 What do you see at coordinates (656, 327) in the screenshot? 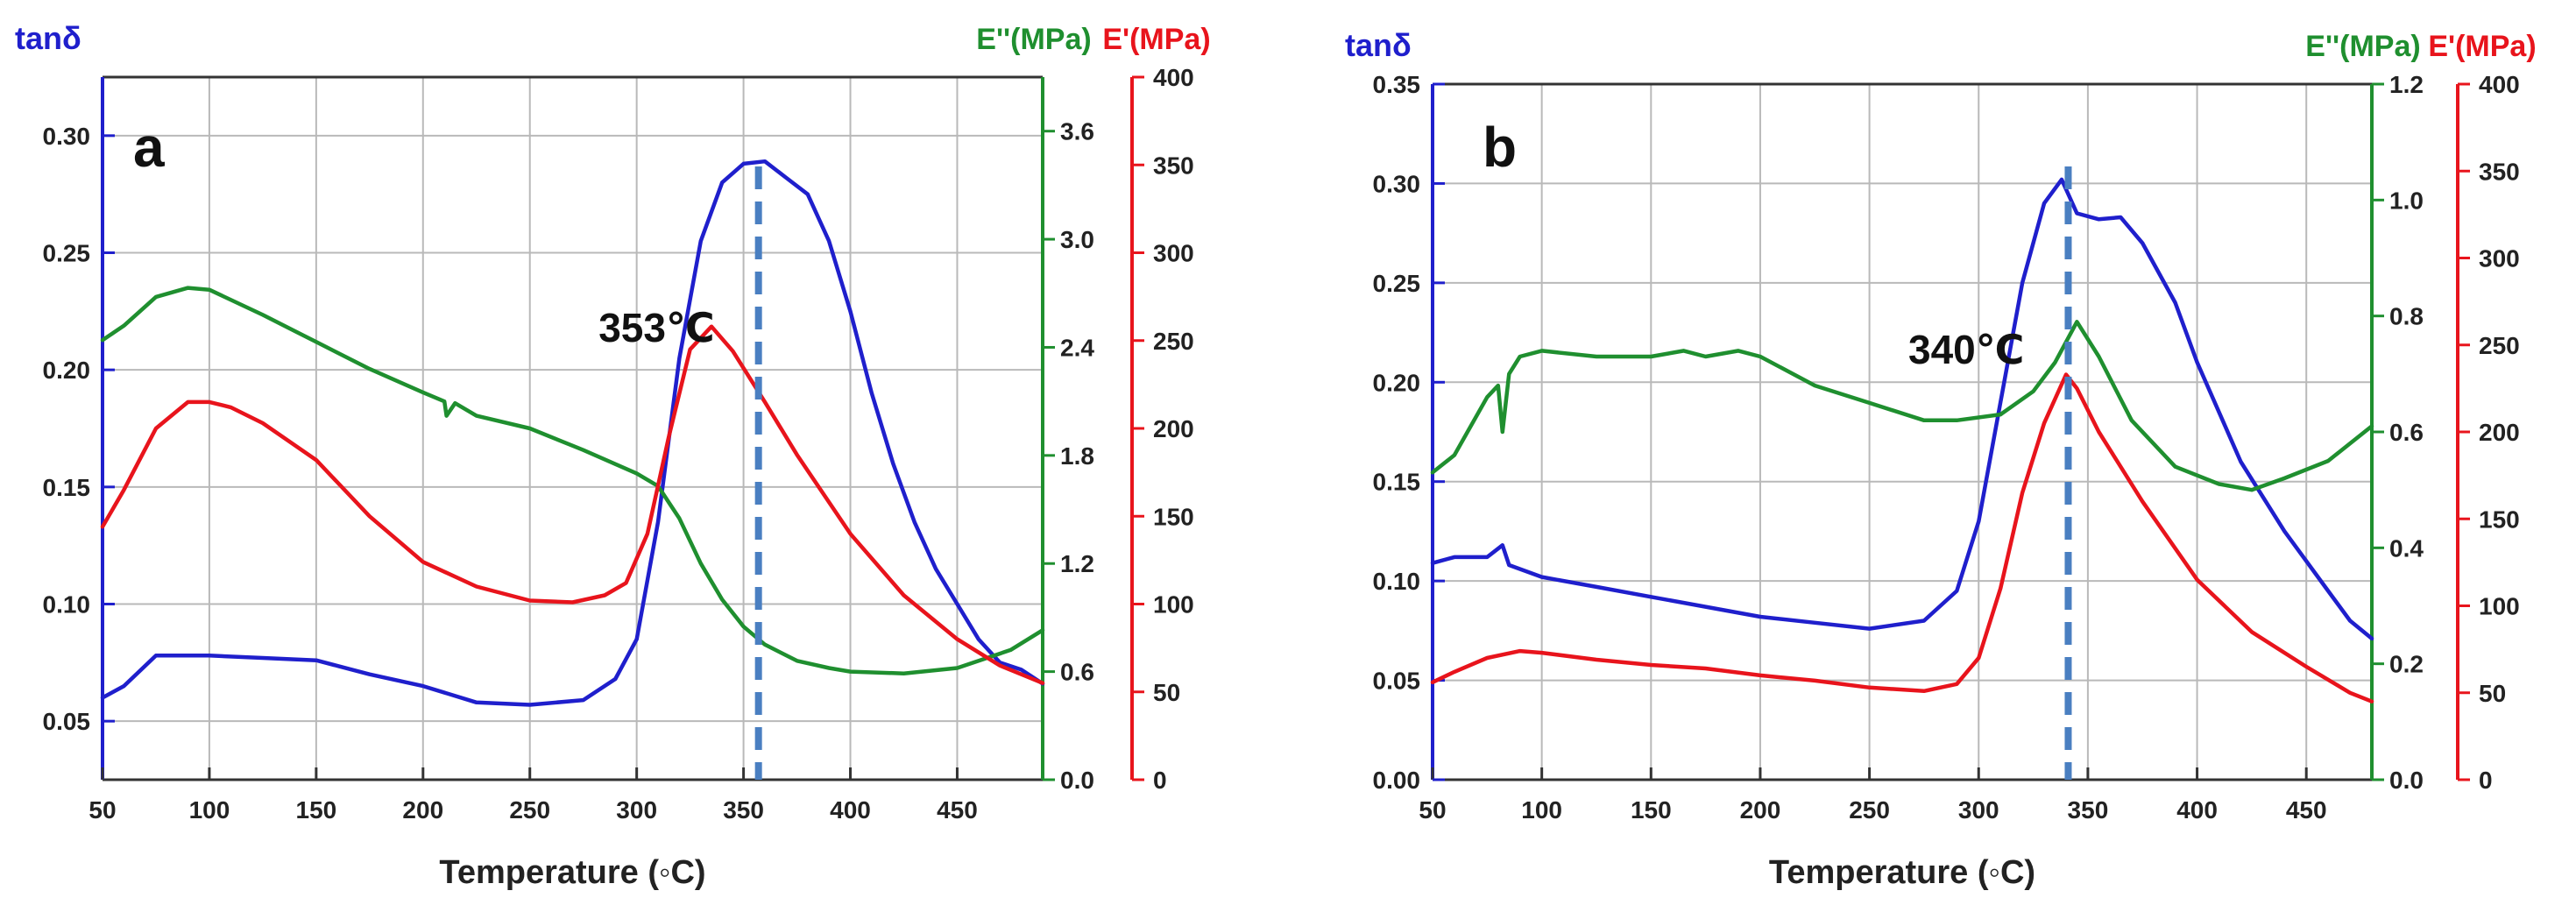
I see `peak-temperature-annotation: 353℃` at bounding box center [656, 327].